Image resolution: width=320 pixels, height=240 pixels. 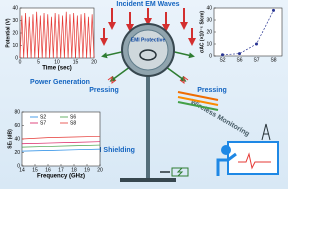 What do you see at coordinates (202, 32) in the screenshot?
I see `y-axis-title: σAC (×10⁻⁵ S/cm)` at bounding box center [202, 32].